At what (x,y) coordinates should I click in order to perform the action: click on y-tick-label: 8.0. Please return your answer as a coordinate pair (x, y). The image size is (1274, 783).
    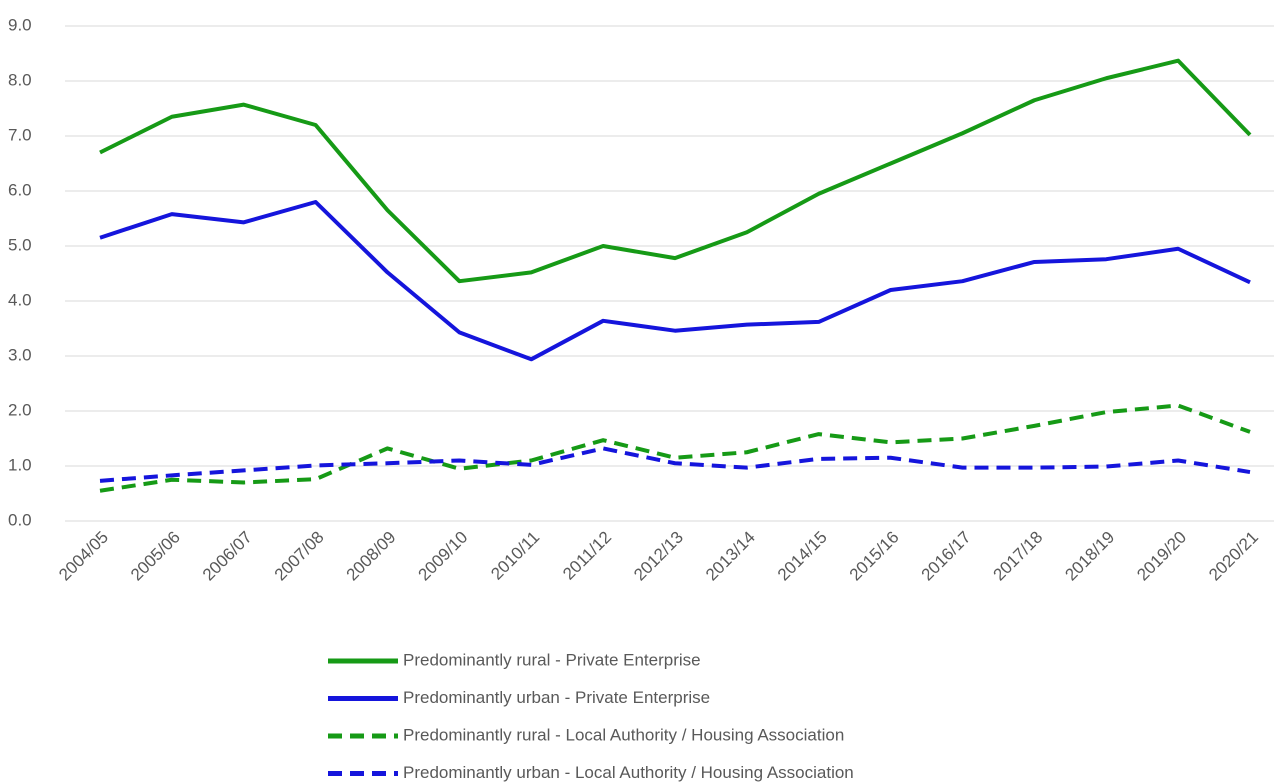
    Looking at the image, I should click on (20, 79).